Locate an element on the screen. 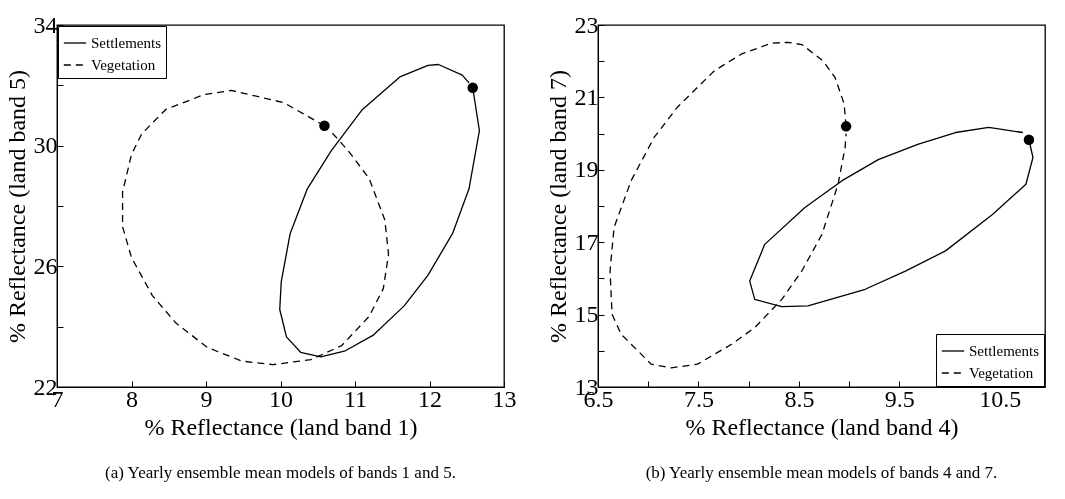 Image resolution: width=1065 pixels, height=499 pixels. y-tick-label: 30 is located at coordinates (45, 145).